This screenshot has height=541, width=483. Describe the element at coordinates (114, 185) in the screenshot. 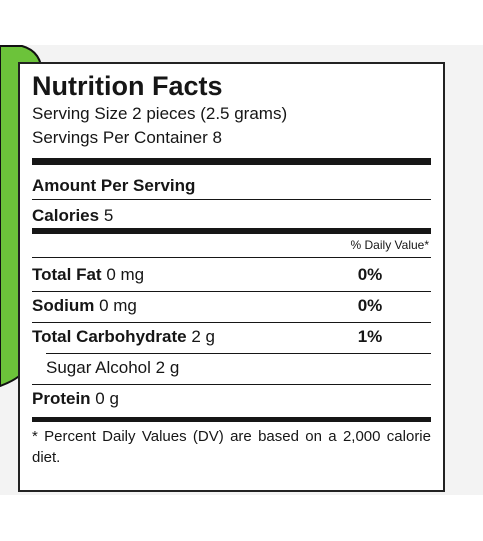

I see `amount-per-serving: Amount Per Serving` at that location.